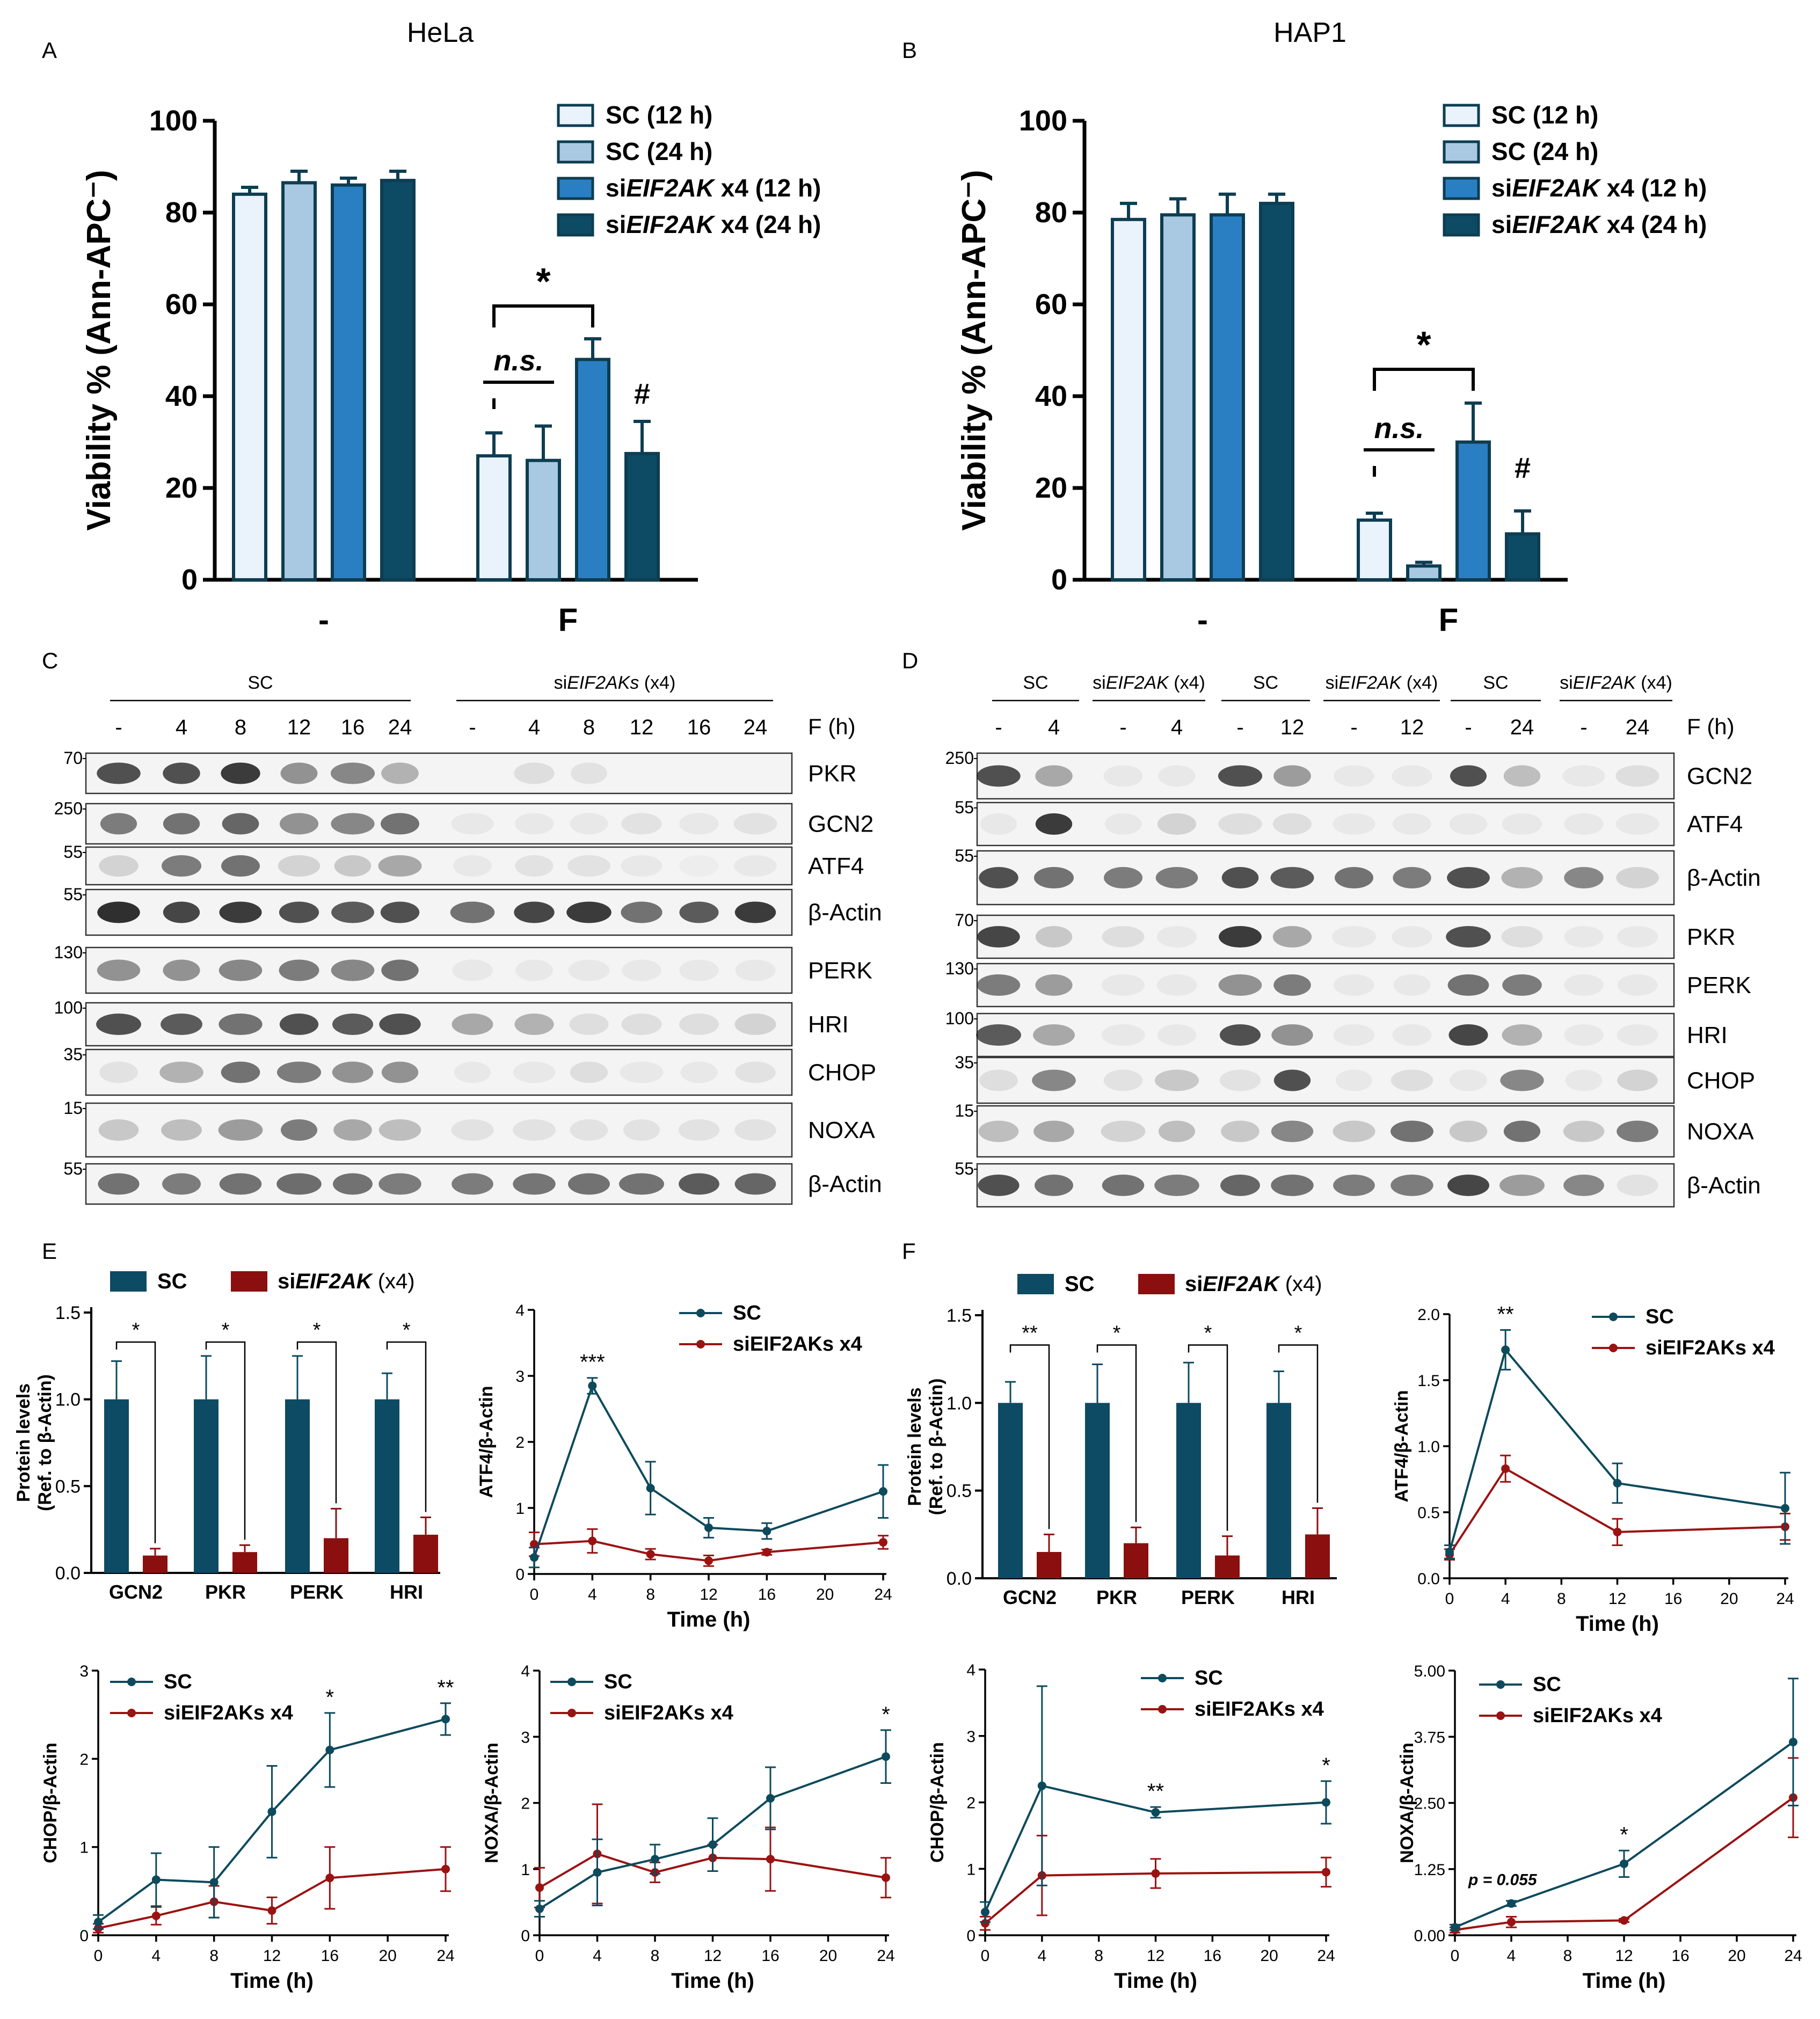 This screenshot has height=2019, width=1820. I want to click on legend-label: siEIF2AK (x4), so click(347, 1282).